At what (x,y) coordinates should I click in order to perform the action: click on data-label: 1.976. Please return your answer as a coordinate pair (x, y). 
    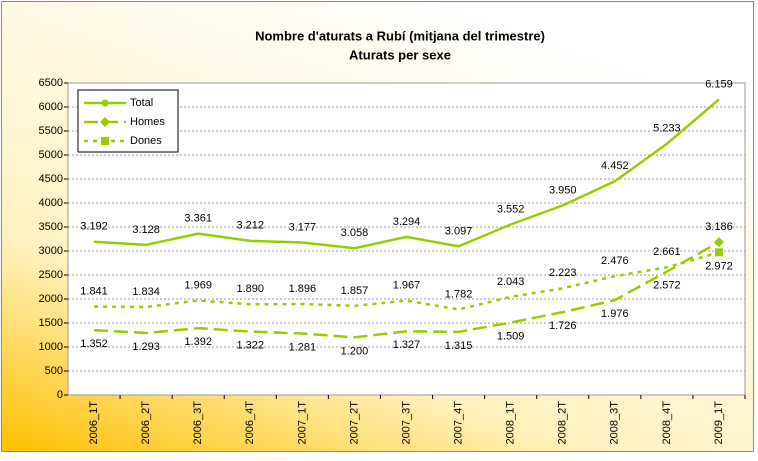
    Looking at the image, I should click on (615, 314).